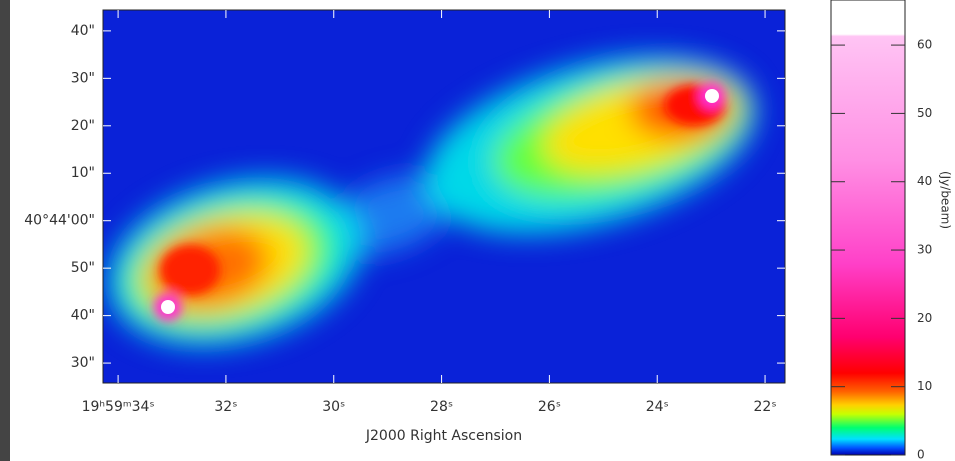  What do you see at coordinates (441, 407) in the screenshot?
I see `x-tick-label: 28ˢ` at bounding box center [441, 407].